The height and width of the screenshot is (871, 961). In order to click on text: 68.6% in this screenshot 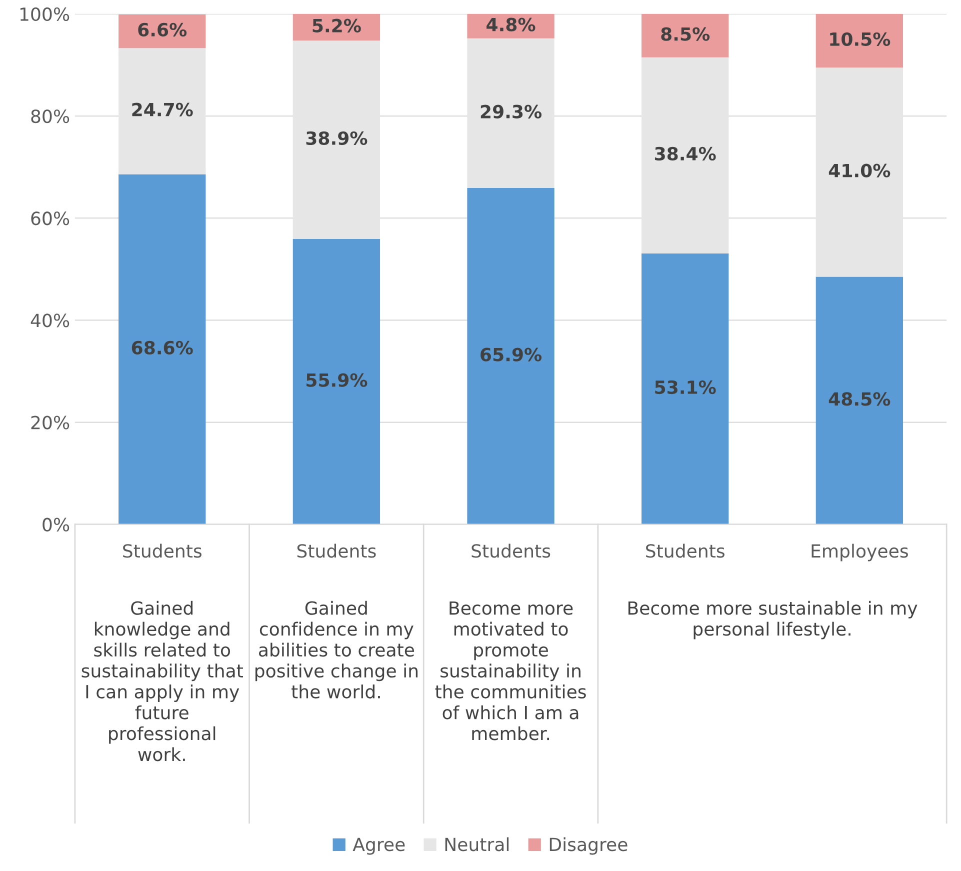, I will do `click(162, 347)`.